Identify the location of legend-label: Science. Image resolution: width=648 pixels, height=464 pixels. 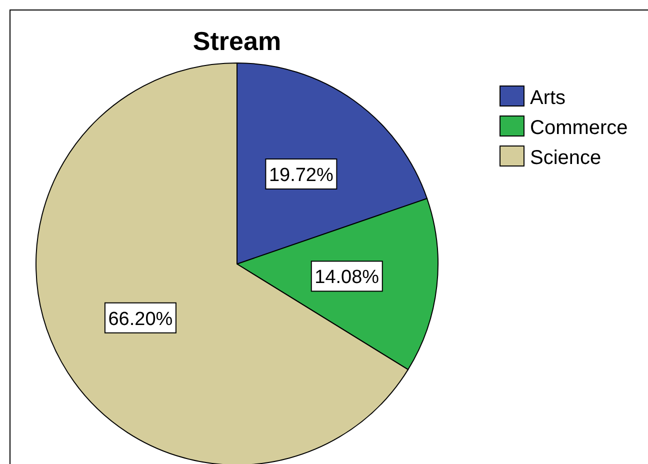
(566, 158).